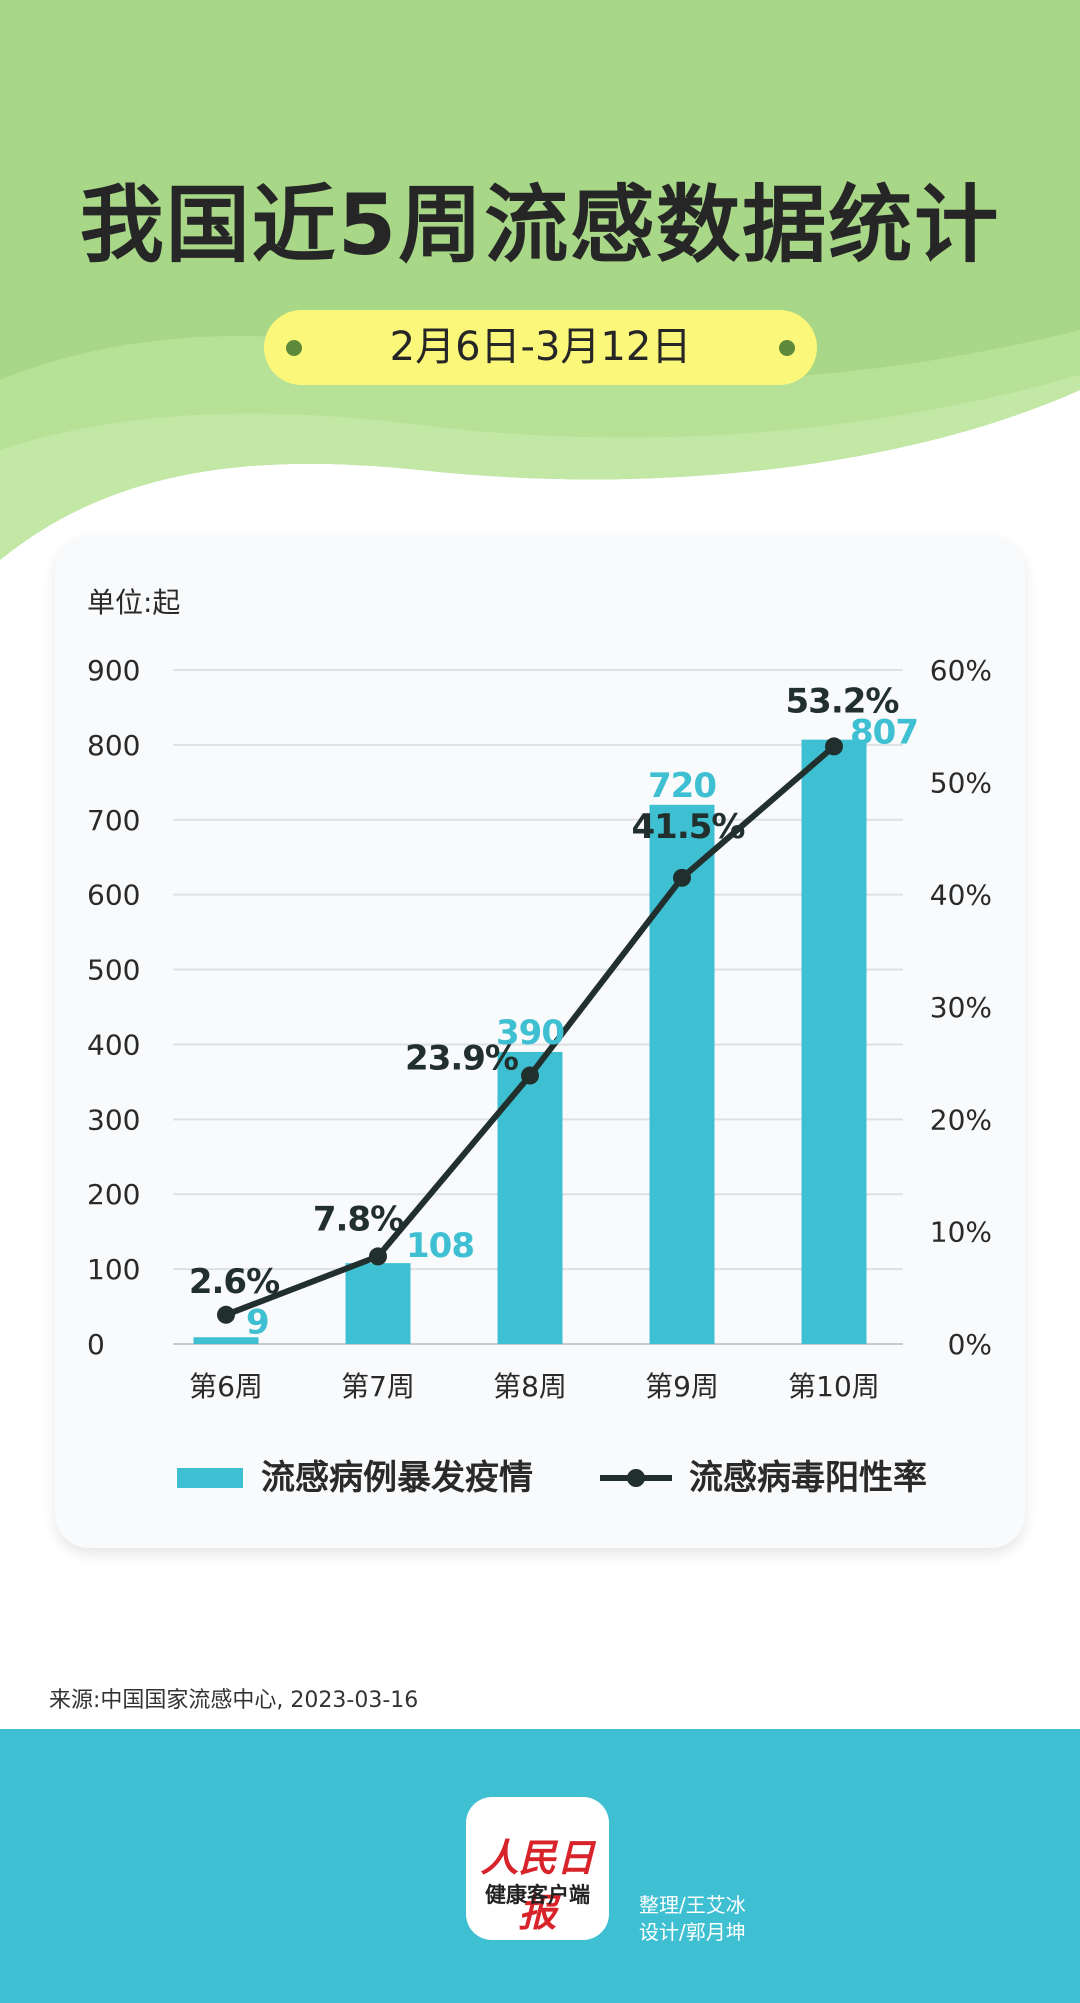 This screenshot has height=2003, width=1080. Describe the element at coordinates (530, 1033) in the screenshot. I see `bar-value-label: 390` at that location.